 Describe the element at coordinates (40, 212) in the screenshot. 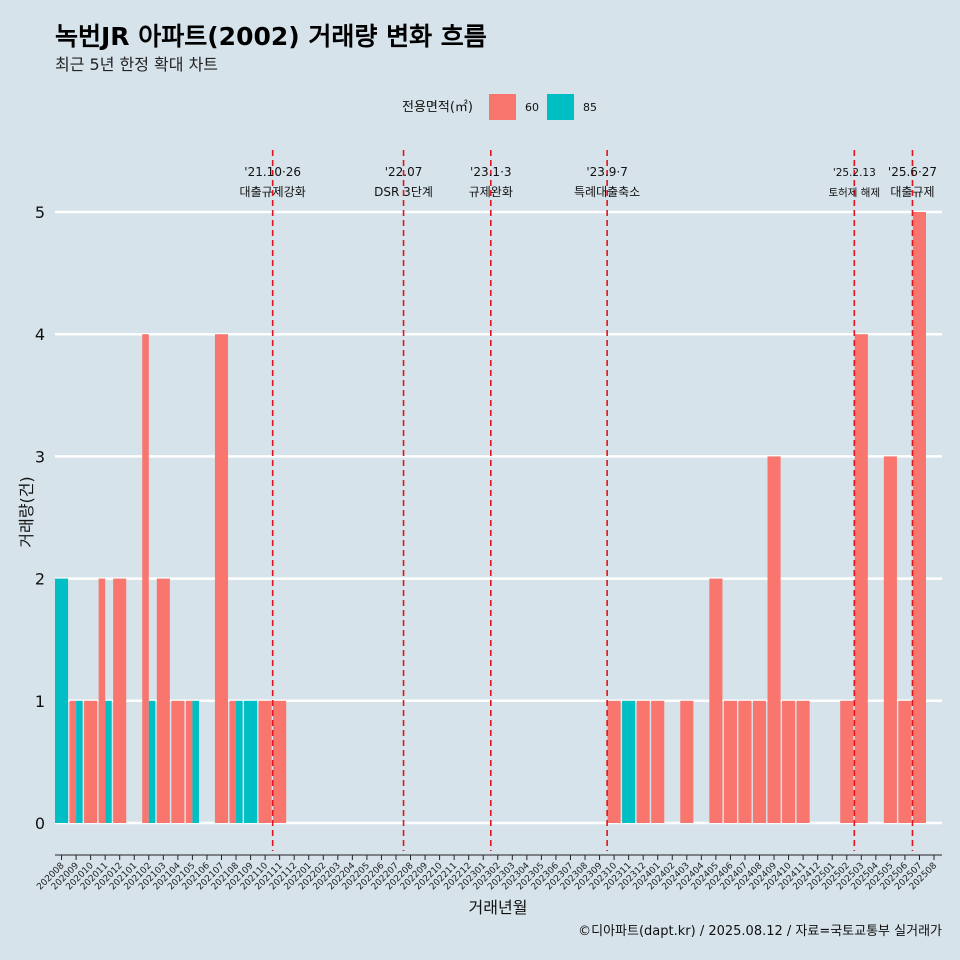

I see `y-tick-label: 5` at that location.